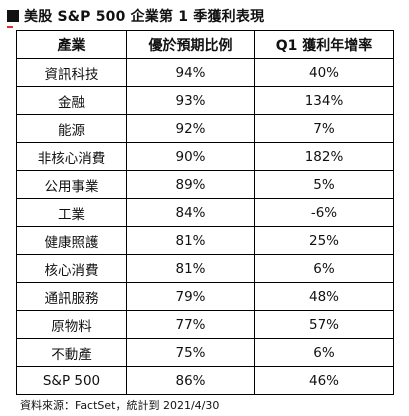 This screenshot has height=416, width=409. I want to click on cell-beat-ratio: 75%, so click(190, 352).